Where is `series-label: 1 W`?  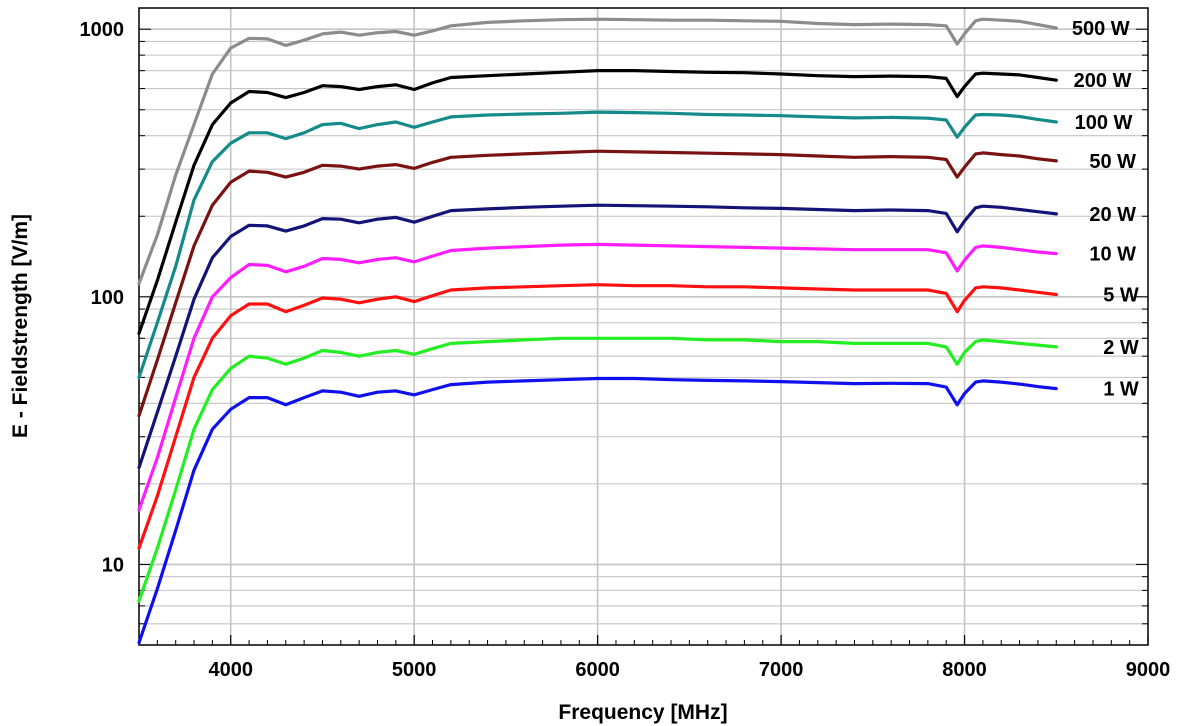
series-label: 1 W is located at coordinates (1121, 390).